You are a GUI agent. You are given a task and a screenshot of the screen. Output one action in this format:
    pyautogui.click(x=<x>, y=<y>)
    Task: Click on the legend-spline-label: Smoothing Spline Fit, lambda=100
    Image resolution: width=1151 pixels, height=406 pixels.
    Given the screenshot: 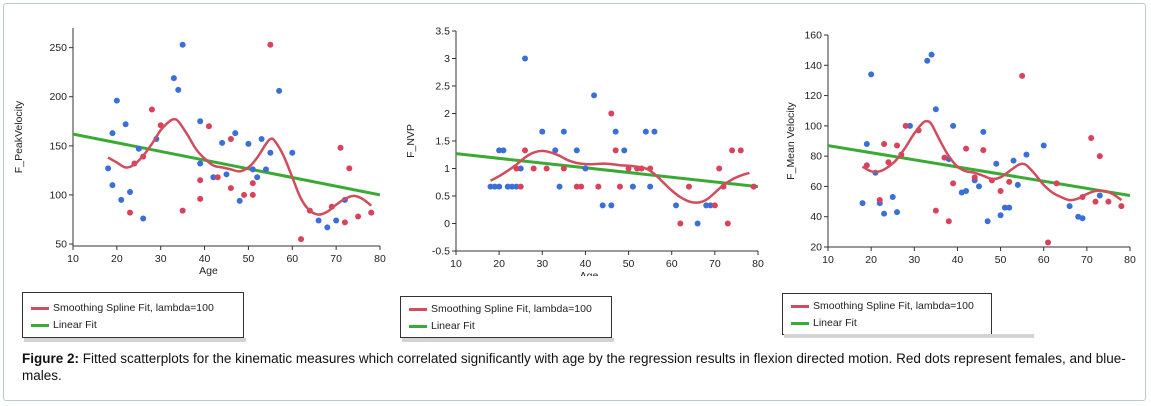 What is the action you would take?
    pyautogui.click(x=893, y=306)
    